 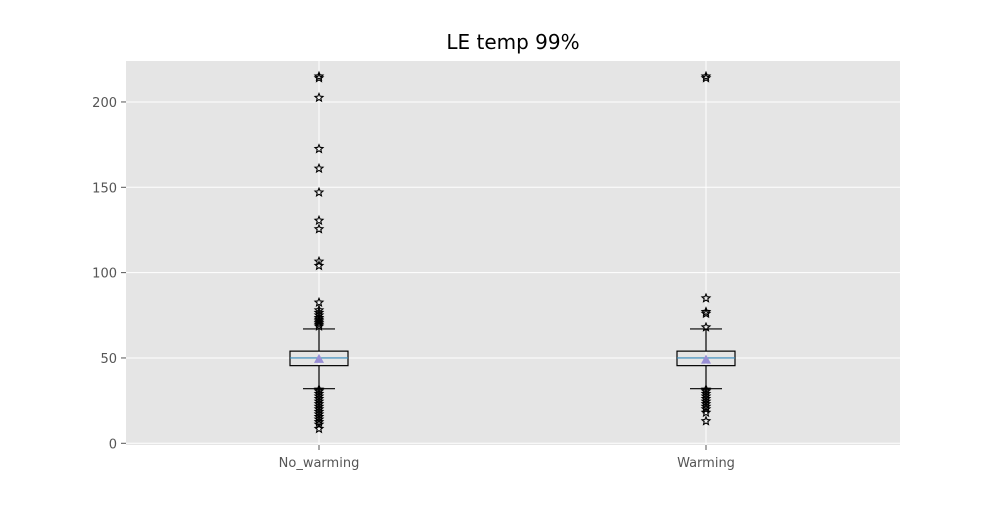 What do you see at coordinates (108, 359) in the screenshot?
I see `y-tick-label: 50` at bounding box center [108, 359].